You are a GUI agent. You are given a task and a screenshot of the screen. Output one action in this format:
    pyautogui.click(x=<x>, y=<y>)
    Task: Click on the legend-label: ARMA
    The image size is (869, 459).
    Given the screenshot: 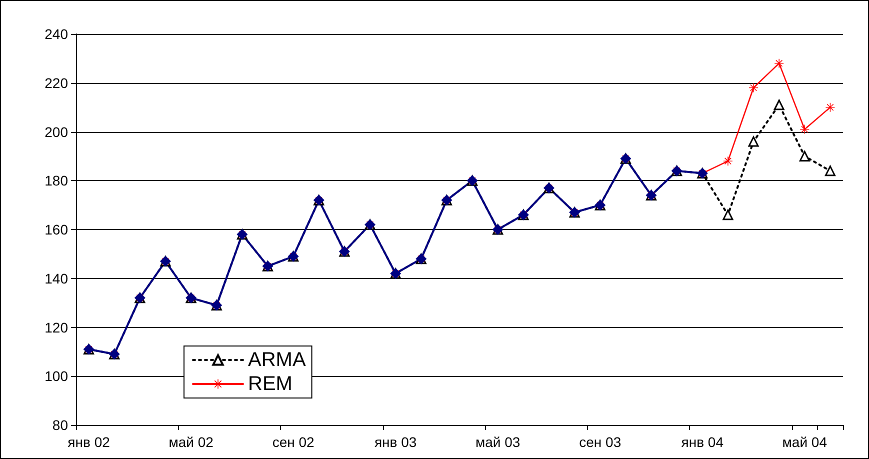 What is the action you would take?
    pyautogui.click(x=277, y=360)
    